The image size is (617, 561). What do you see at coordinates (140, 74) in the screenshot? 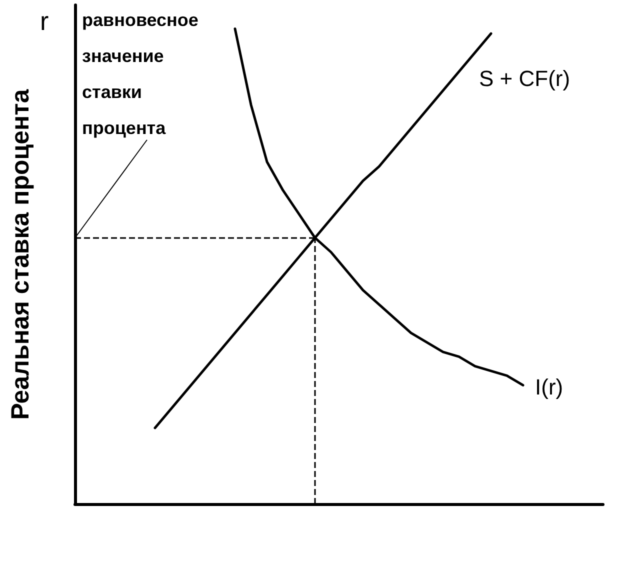
I see `annotation: равновесное значение ставки процента` at bounding box center [140, 74].